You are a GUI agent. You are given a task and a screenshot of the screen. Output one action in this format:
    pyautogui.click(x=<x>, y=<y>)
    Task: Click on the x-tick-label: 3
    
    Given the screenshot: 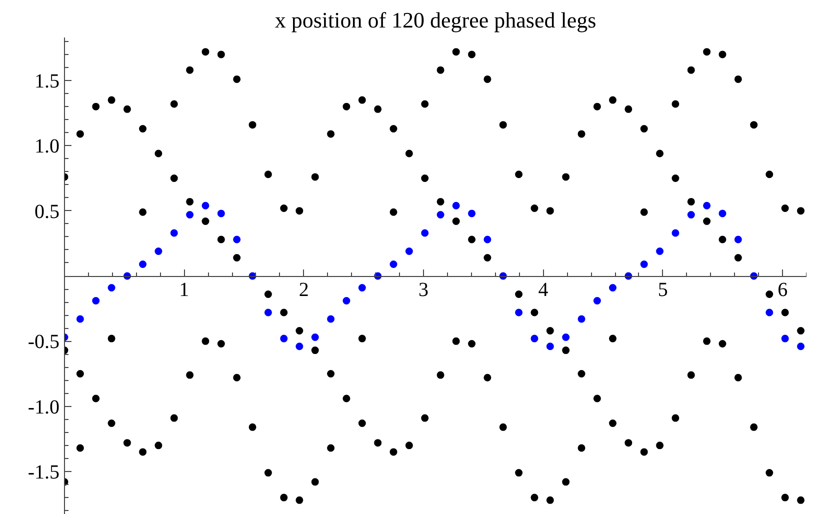 What is the action you would take?
    pyautogui.click(x=423, y=290)
    